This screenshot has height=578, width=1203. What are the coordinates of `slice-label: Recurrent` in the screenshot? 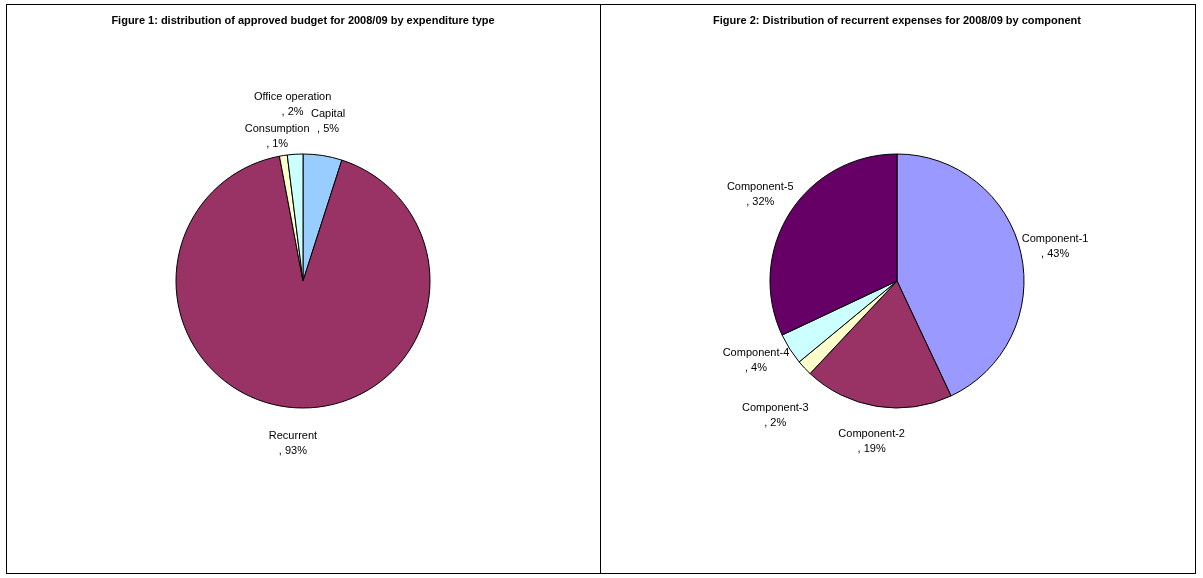 It's located at (293, 434).